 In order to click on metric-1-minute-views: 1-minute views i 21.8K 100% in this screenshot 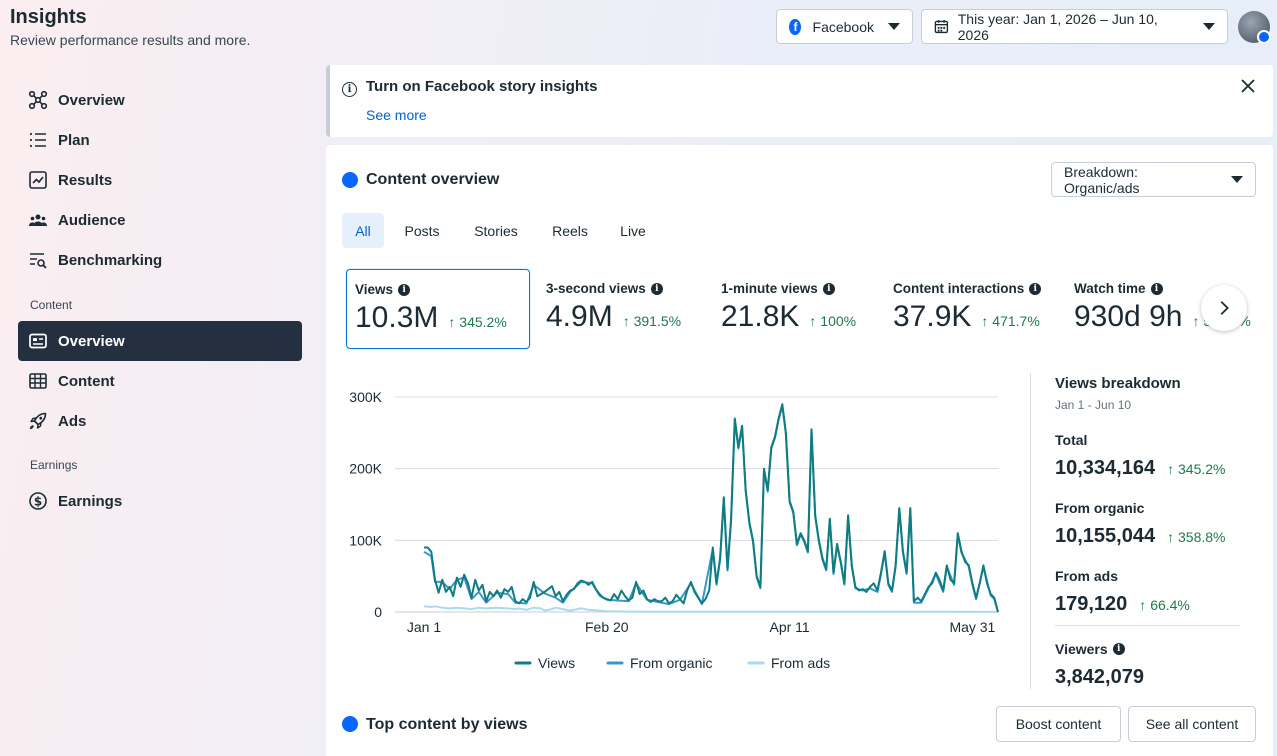, I will do `click(795, 309)`.